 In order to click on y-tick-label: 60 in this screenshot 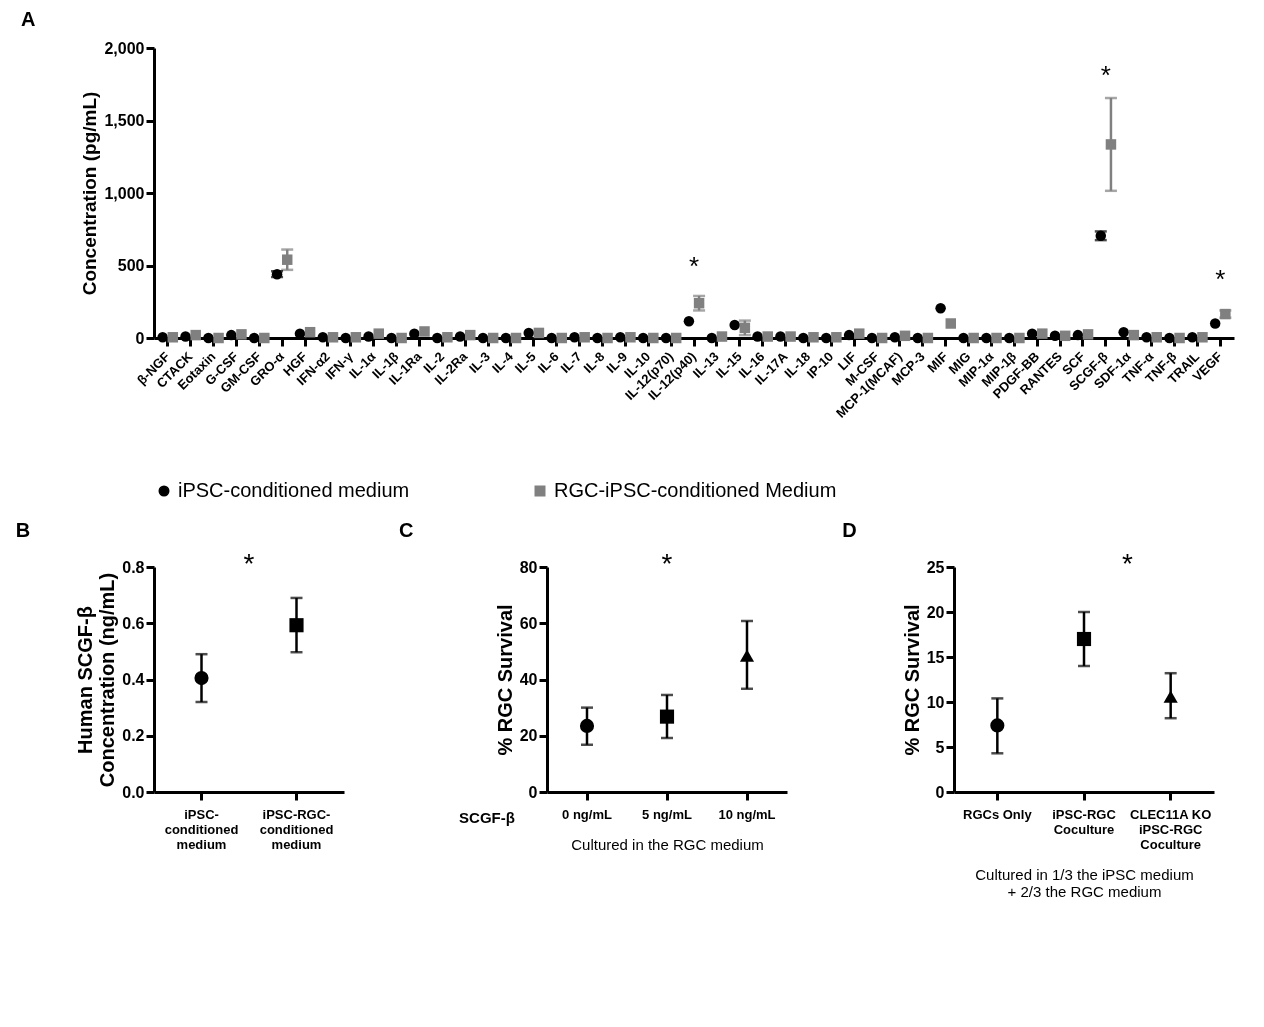, I will do `click(528, 623)`.